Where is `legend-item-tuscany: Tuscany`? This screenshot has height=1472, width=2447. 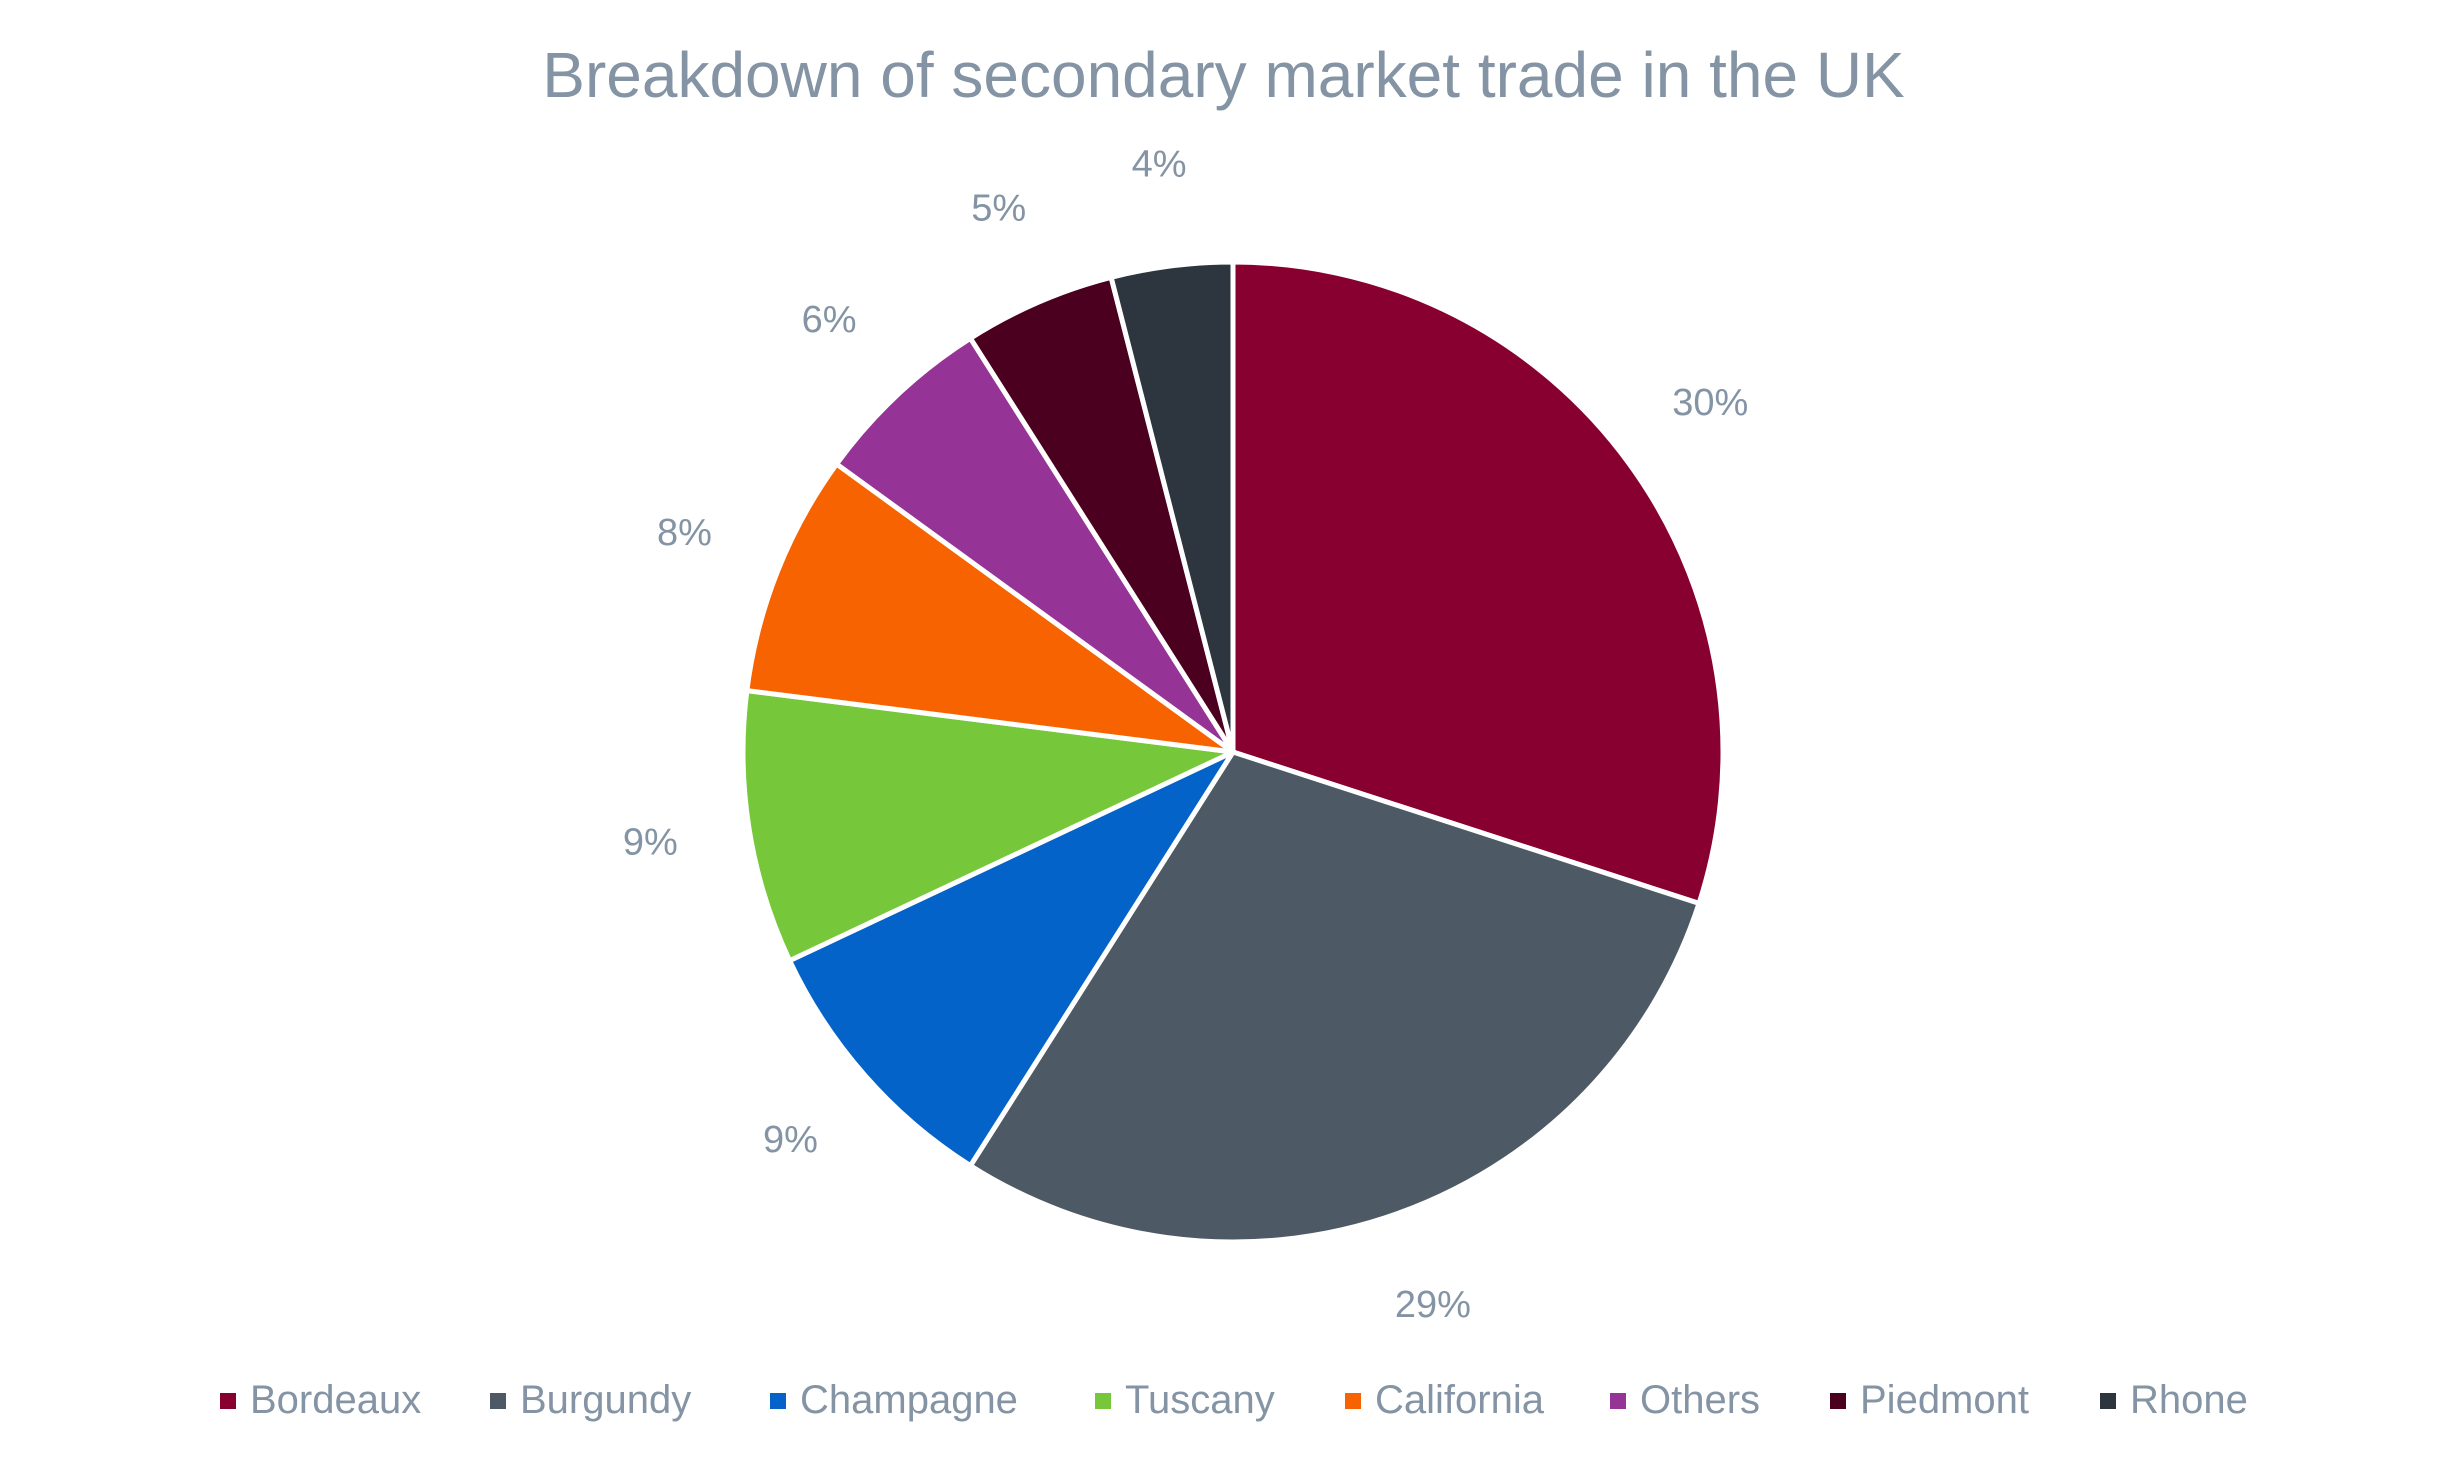
legend-item-tuscany: Tuscany is located at coordinates (1185, 1400).